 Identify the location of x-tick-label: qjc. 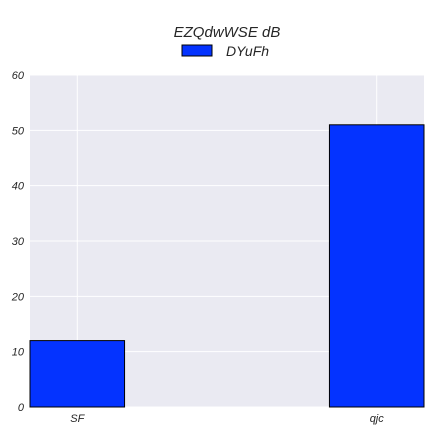
(377, 419).